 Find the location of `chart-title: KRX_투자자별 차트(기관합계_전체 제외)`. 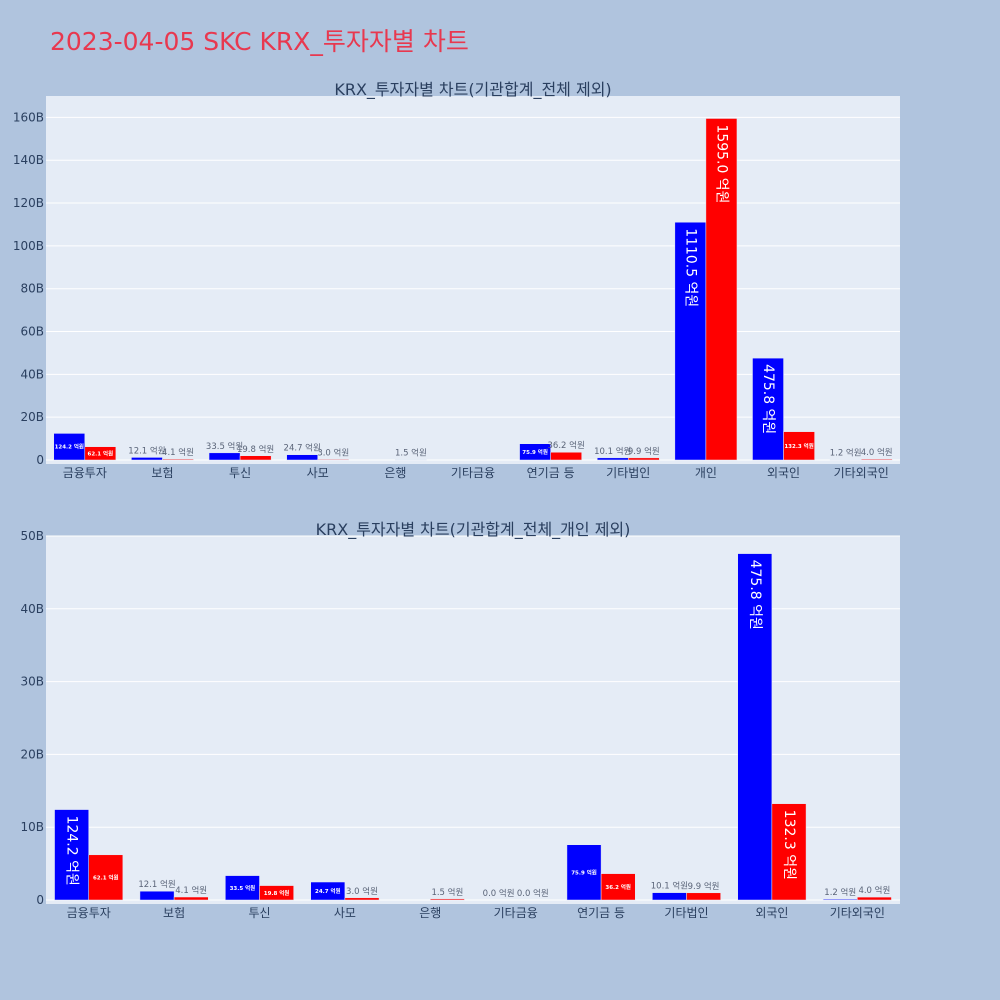

chart-title: KRX_투자자별 차트(기관합계_전체 제외) is located at coordinates (472, 90).